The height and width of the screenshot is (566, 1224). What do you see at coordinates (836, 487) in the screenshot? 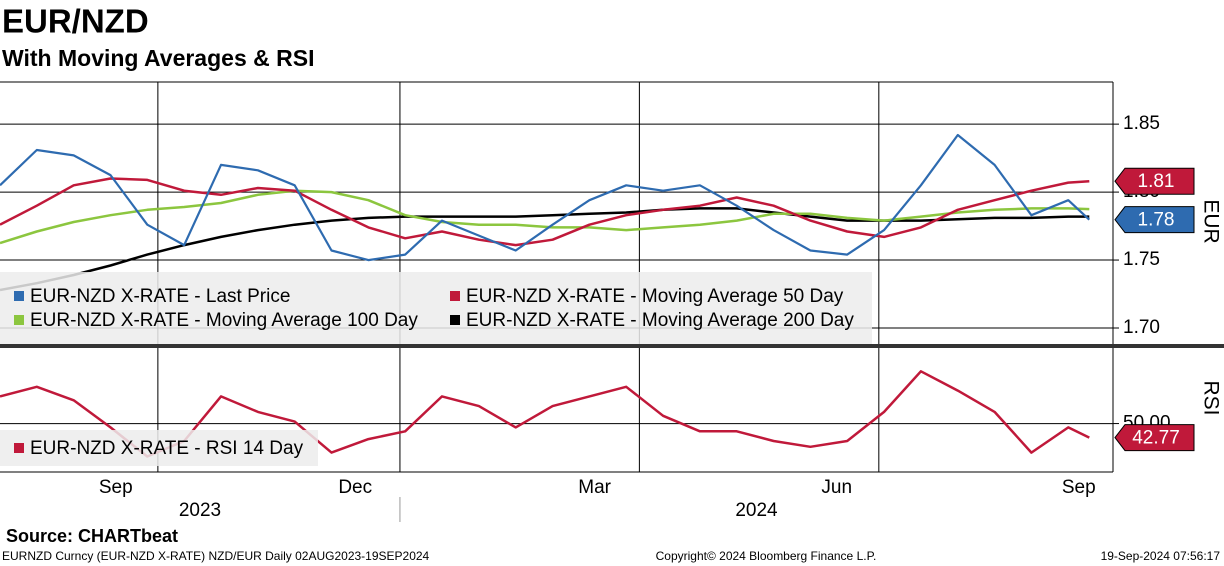
I see `x-tick-label: Jun` at bounding box center [836, 487].